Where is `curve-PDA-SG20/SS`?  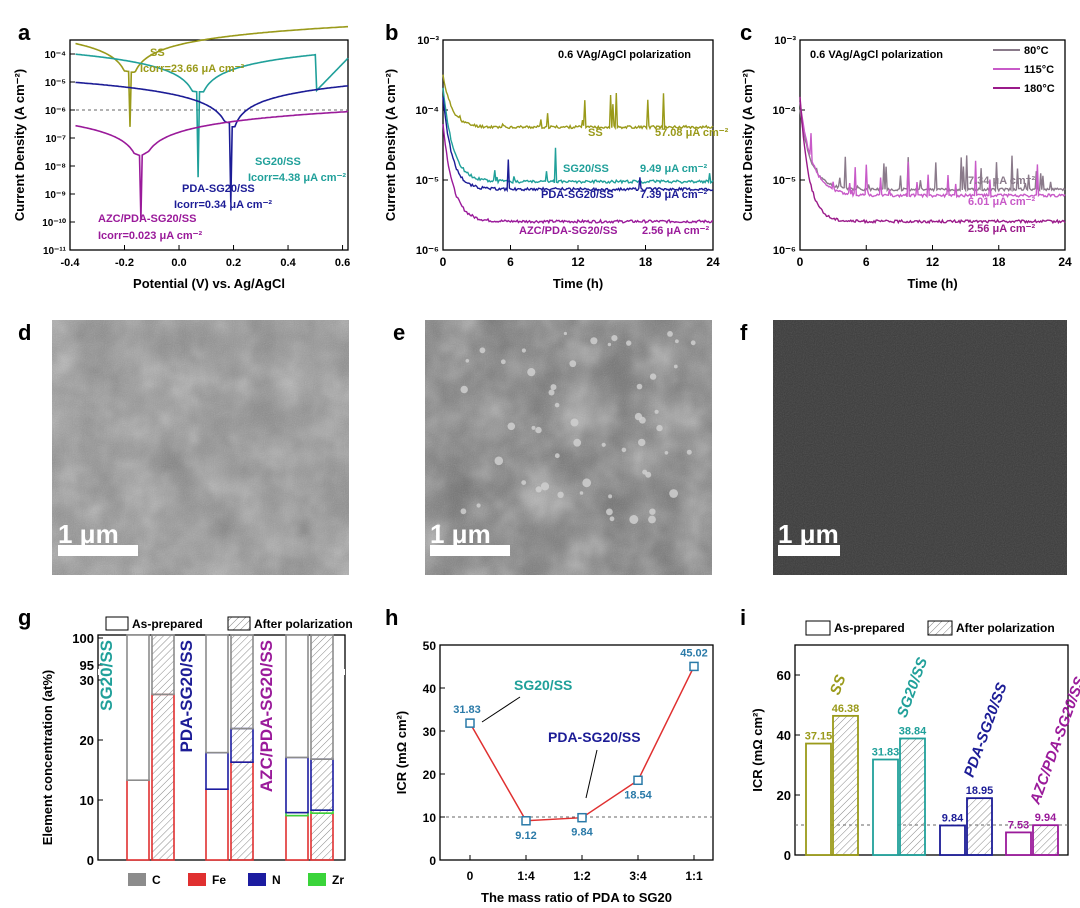 curve-PDA-SG20/SS is located at coordinates (212, 142).